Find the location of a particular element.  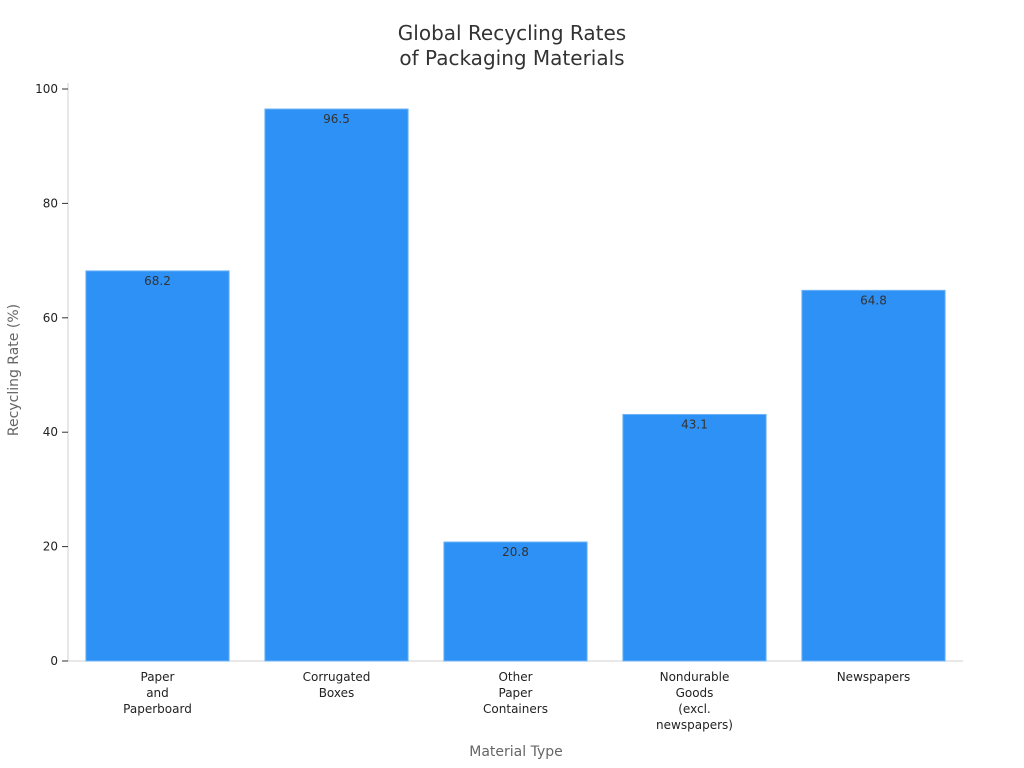

value-label: 43.1 is located at coordinates (694, 424).